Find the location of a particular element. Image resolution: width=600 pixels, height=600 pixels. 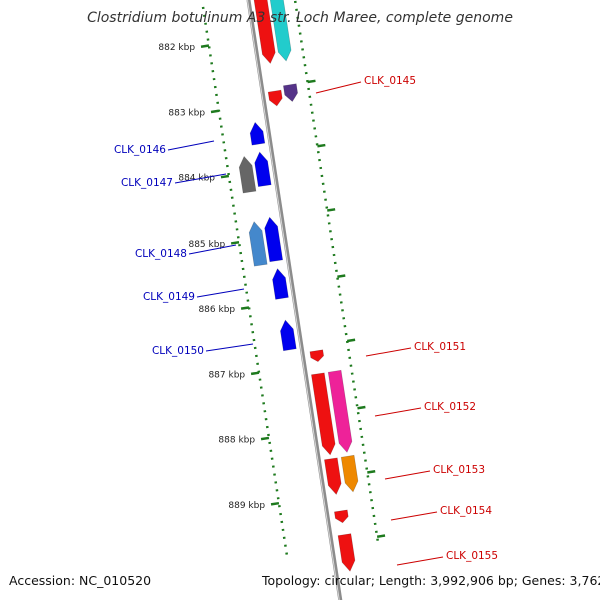

gene-label-forward: CLK_0145 is located at coordinates (390, 81).